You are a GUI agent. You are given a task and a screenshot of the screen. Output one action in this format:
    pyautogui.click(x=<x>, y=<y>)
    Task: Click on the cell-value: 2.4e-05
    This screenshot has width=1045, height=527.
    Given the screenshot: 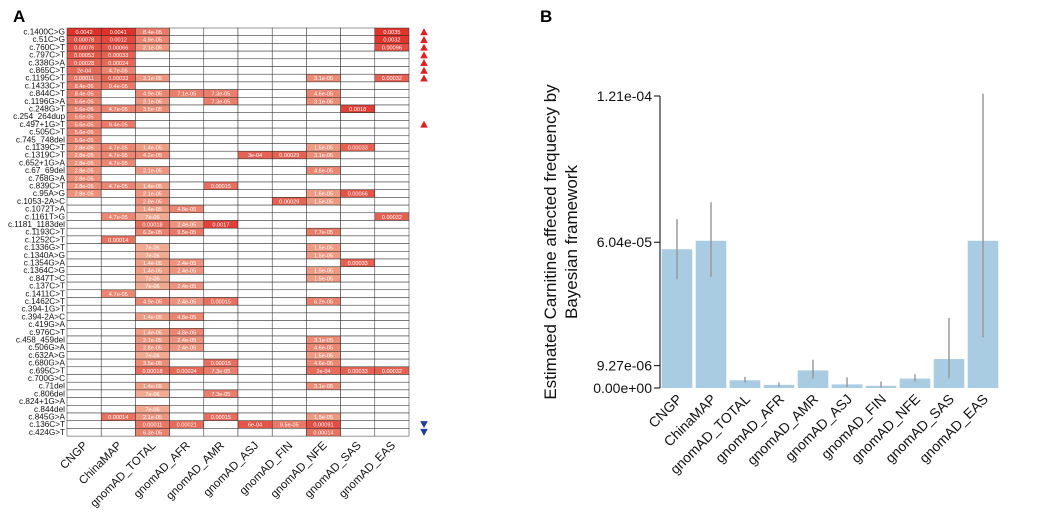 What is the action you would take?
    pyautogui.click(x=186, y=272)
    